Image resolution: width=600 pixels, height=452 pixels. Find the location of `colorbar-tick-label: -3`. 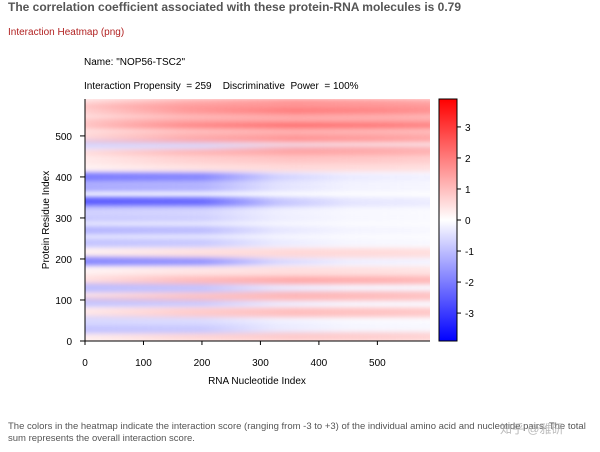

colorbar-tick-label: -3 is located at coordinates (469, 314).